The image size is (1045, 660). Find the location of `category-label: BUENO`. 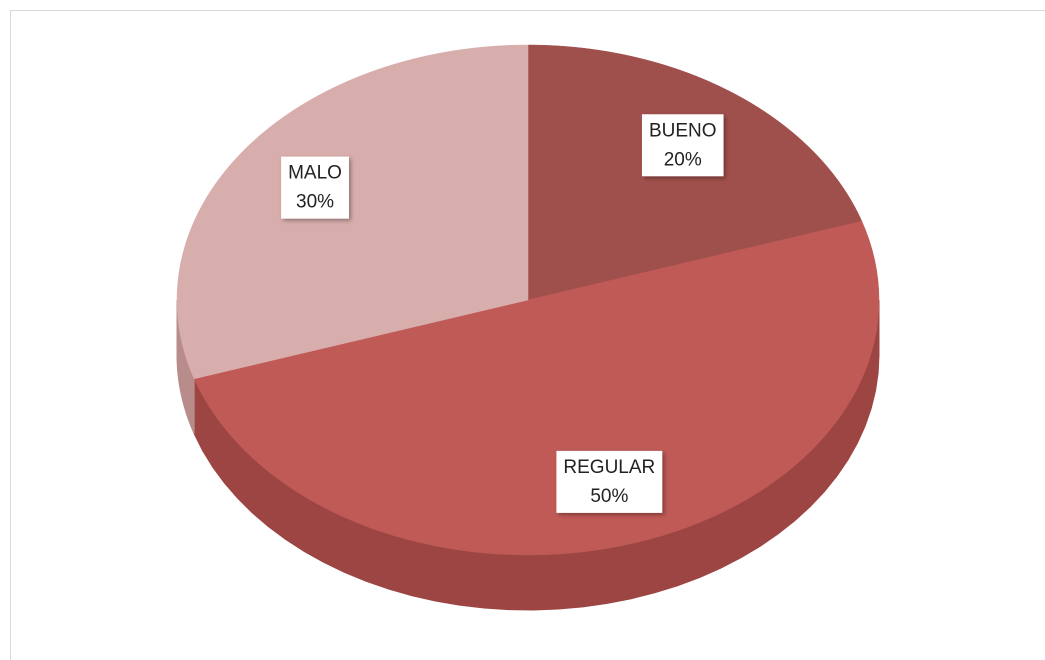

category-label: BUENO is located at coordinates (683, 130).